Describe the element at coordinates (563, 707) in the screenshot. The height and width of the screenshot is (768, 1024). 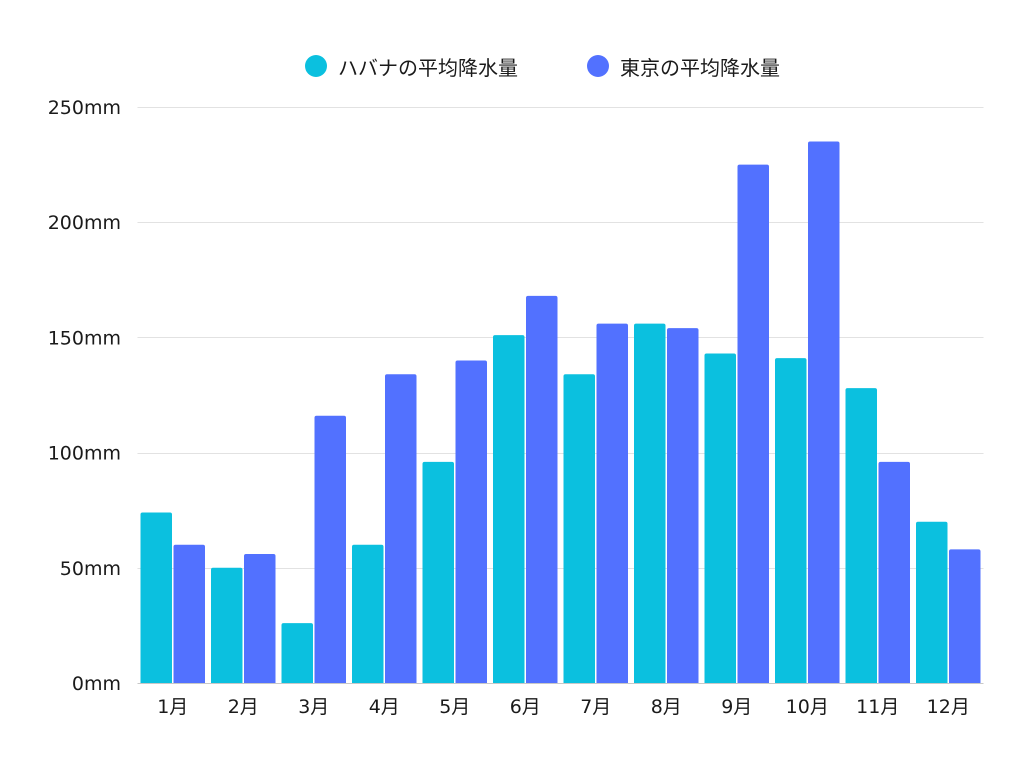
I see `x-axis: 1月 2月 3月 4月 5月 6月 7月 8月 9月 10月 11月 12月` at that location.